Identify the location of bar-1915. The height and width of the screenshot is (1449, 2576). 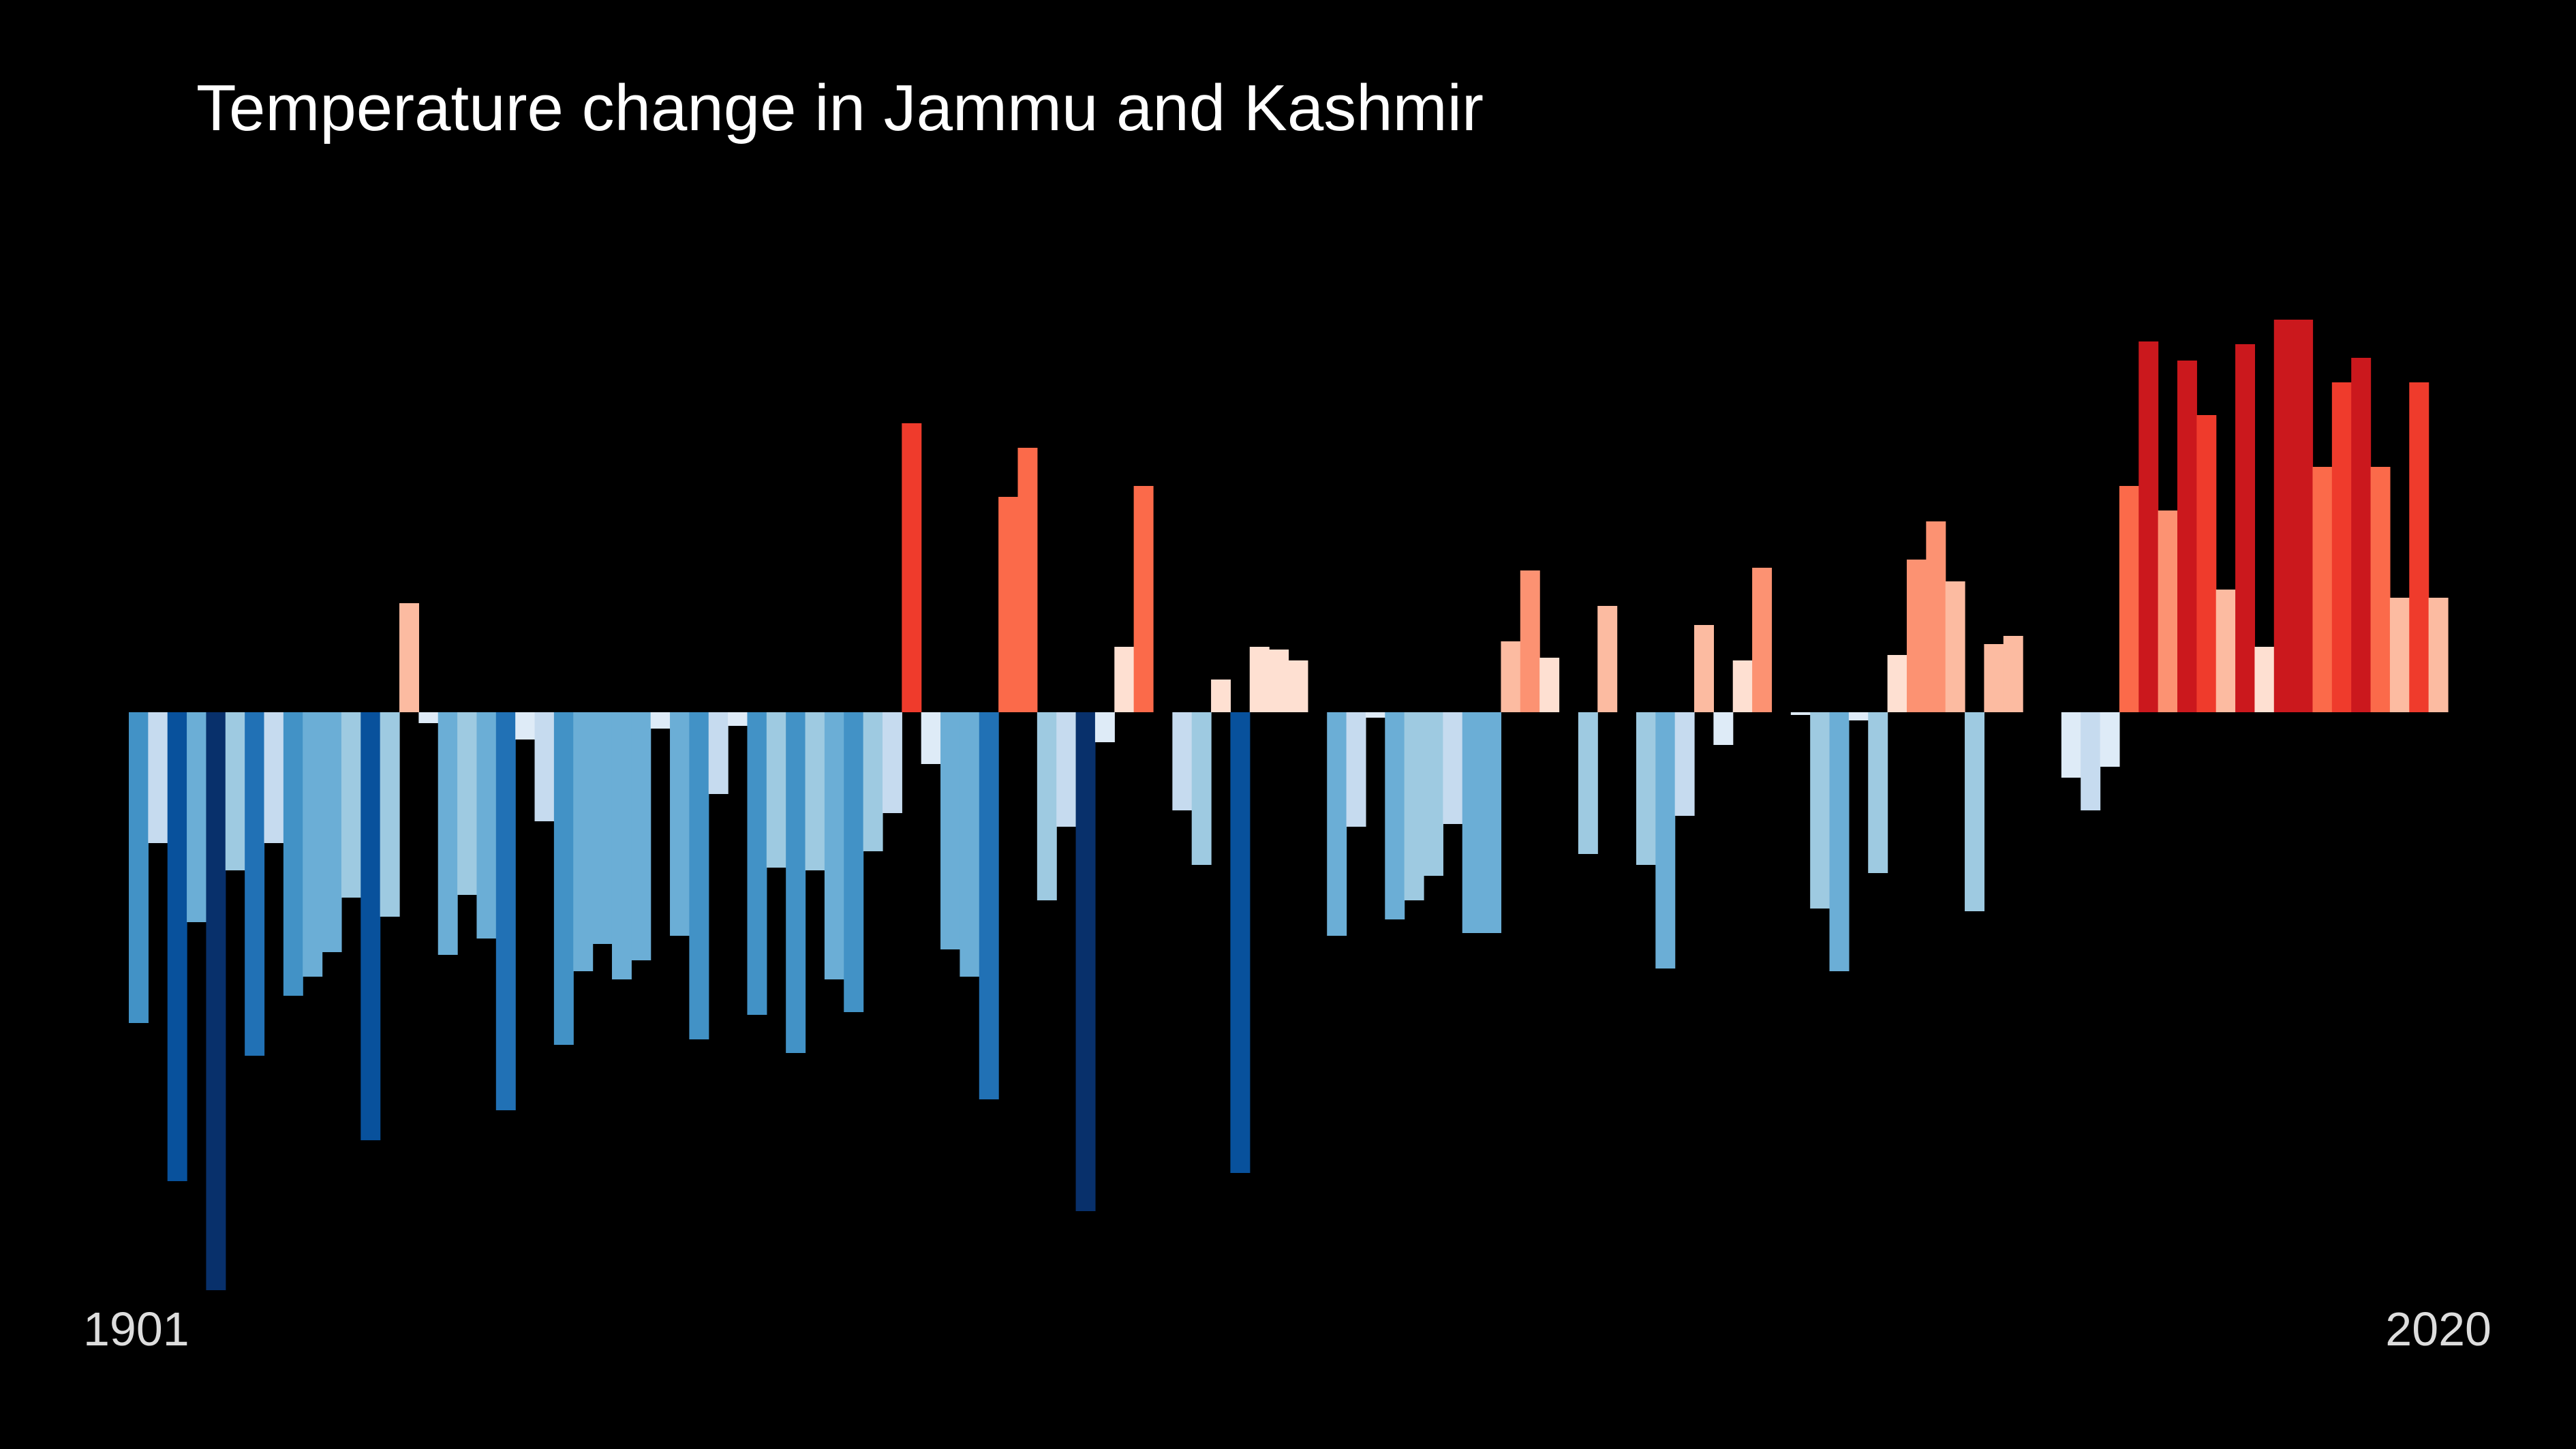
(409, 658).